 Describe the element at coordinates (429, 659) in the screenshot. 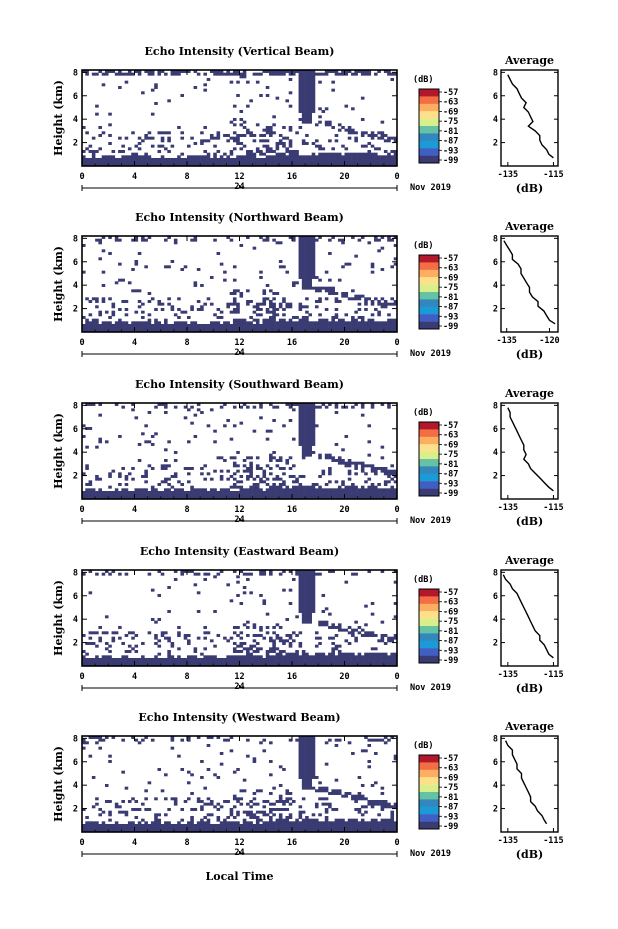

I see `colorbar-swatch` at that location.